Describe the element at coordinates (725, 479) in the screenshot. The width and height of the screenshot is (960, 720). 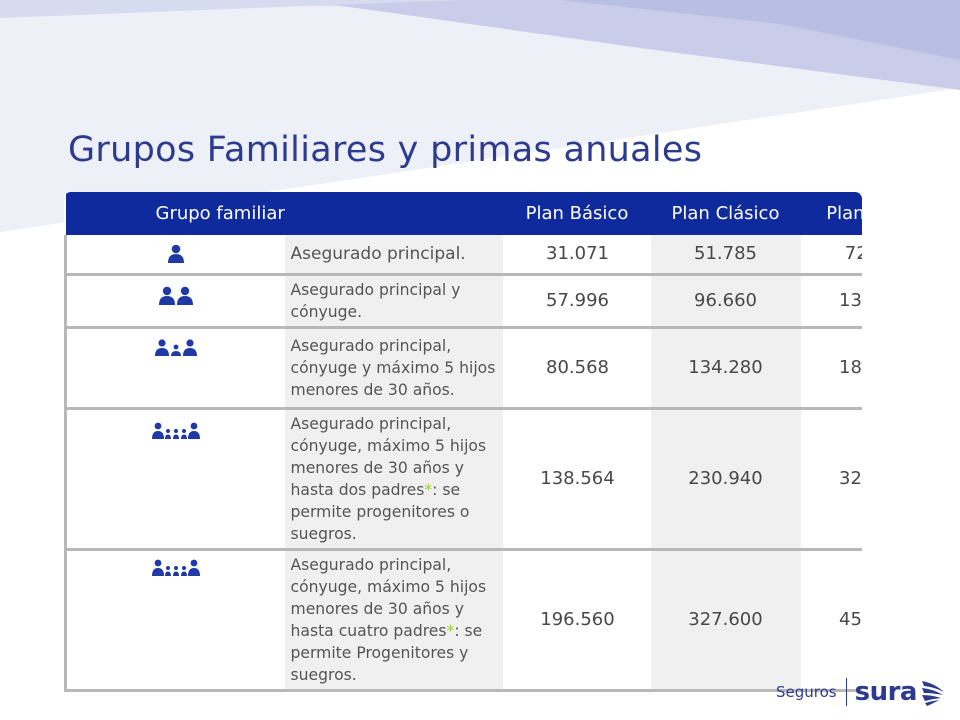
I see `value-plan-clasico: 230.940` at that location.